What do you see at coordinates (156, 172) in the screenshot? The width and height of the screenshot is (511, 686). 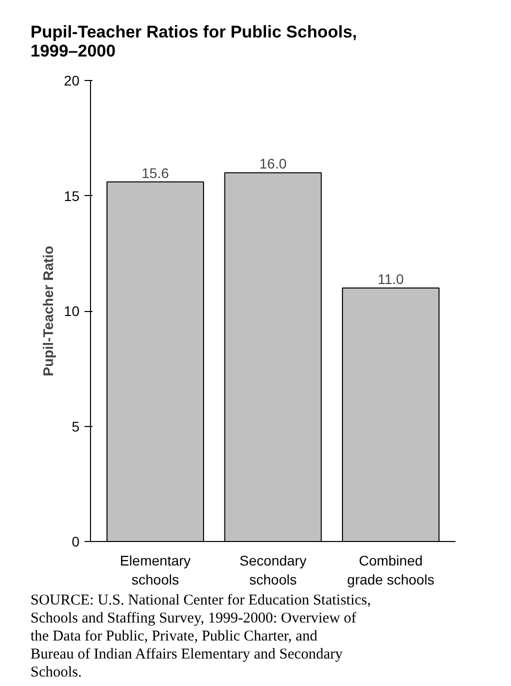 I see `data-label: 15.6` at bounding box center [156, 172].